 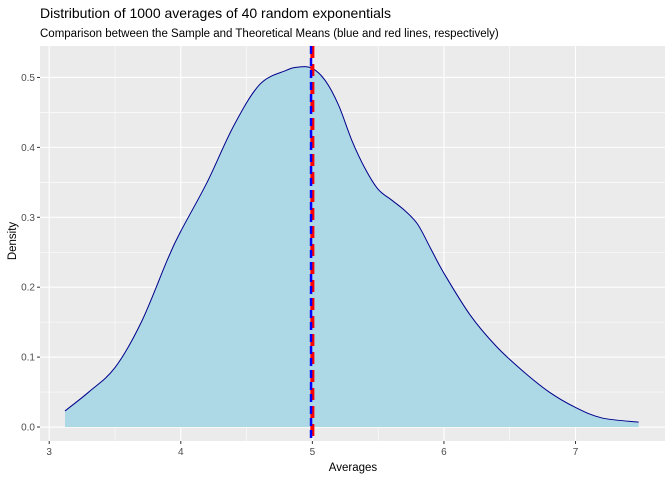 What do you see at coordinates (353, 468) in the screenshot?
I see `x-axis-label: Averages` at bounding box center [353, 468].